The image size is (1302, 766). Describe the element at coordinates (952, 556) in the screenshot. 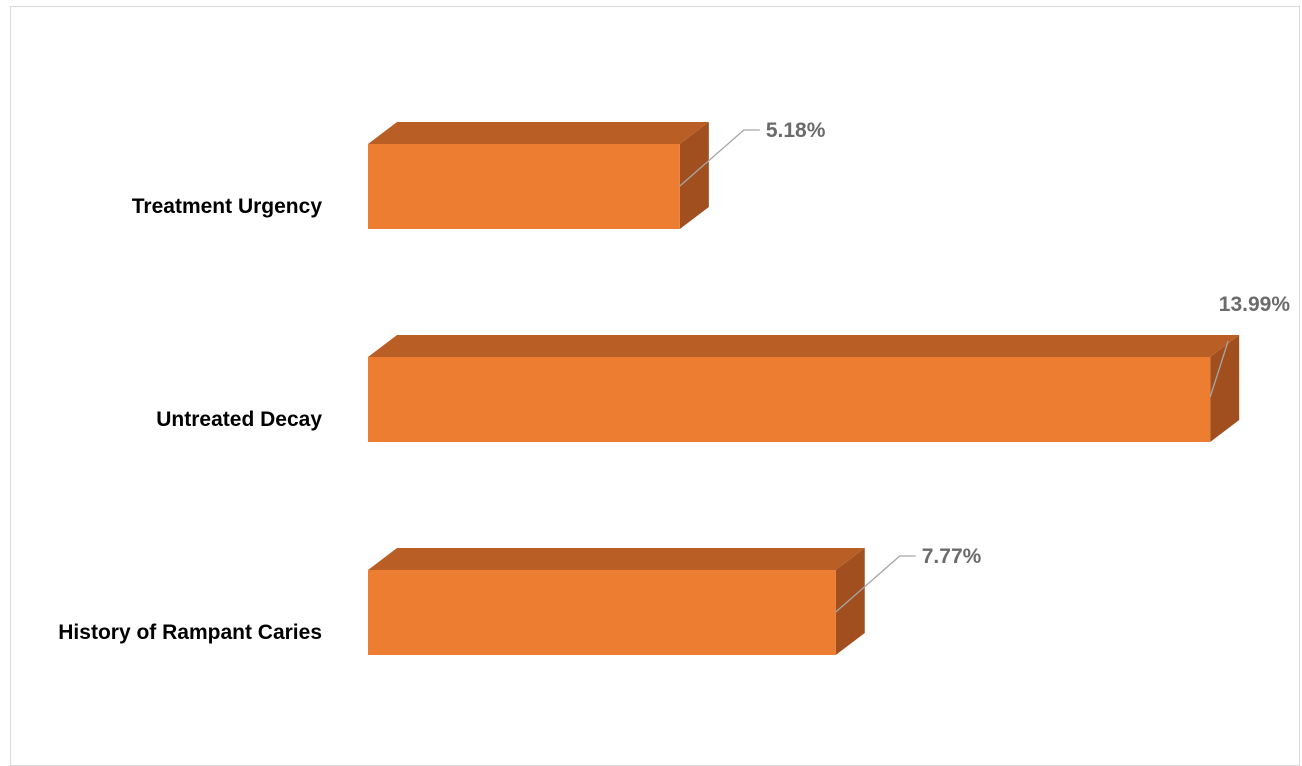

I see `data-label-history-of-rampant-caries: 7.77%` at that location.